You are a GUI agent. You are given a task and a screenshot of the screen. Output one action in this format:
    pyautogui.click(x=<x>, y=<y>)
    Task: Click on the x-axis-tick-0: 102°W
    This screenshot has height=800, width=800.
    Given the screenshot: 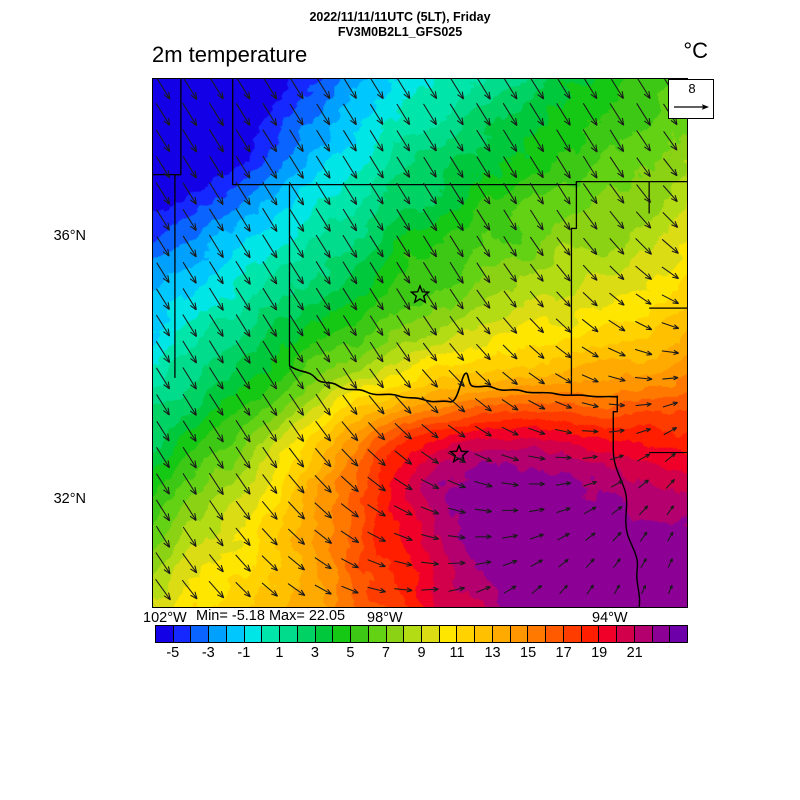 What is the action you would take?
    pyautogui.click(x=165, y=618)
    